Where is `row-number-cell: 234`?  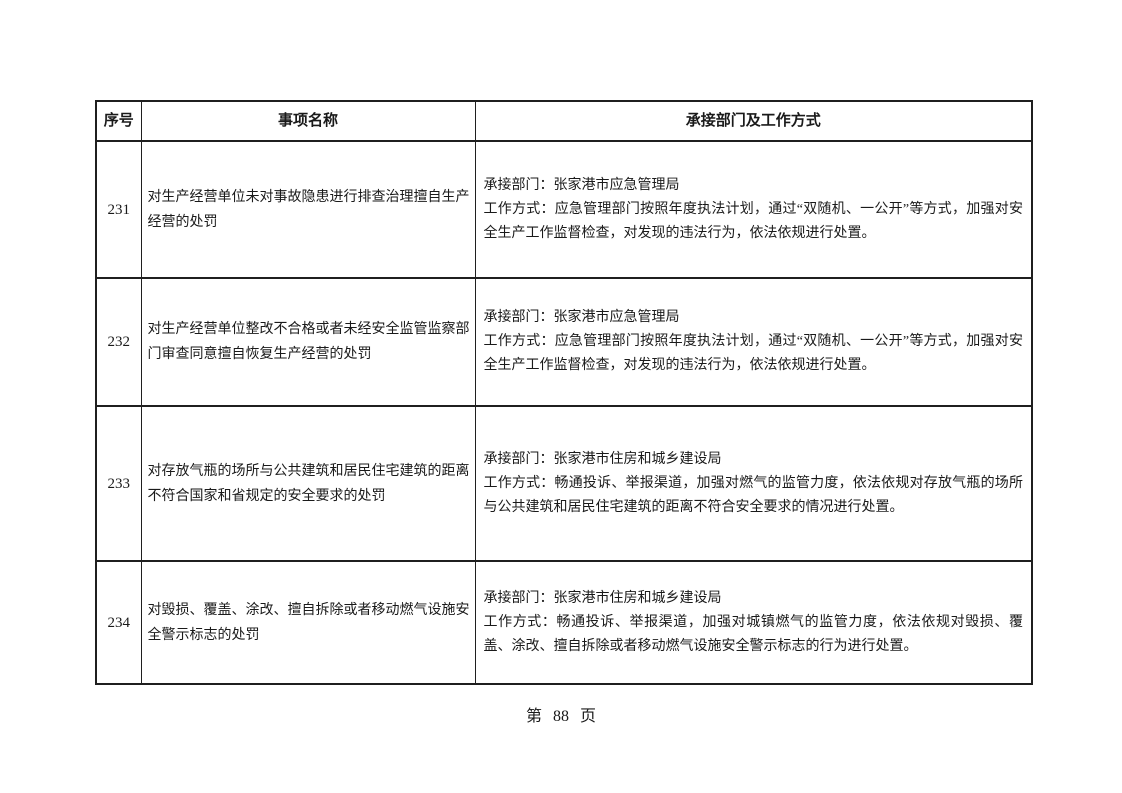
row-number-cell: 234 is located at coordinates (118, 622).